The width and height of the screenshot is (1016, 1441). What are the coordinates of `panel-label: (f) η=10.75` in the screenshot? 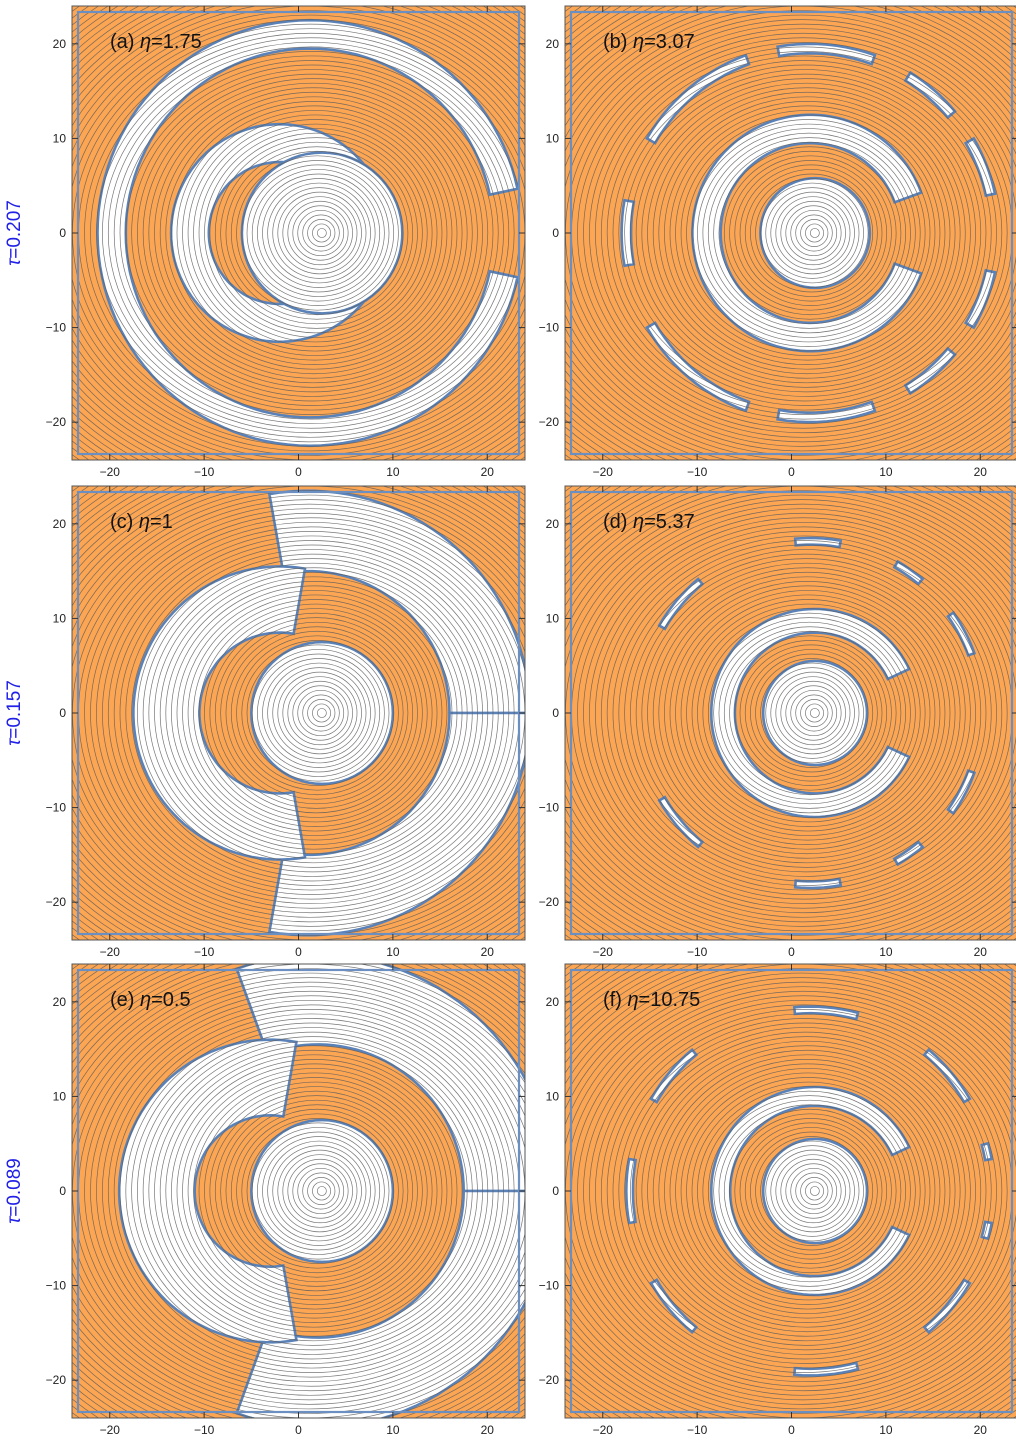 It's located at (651, 1000).